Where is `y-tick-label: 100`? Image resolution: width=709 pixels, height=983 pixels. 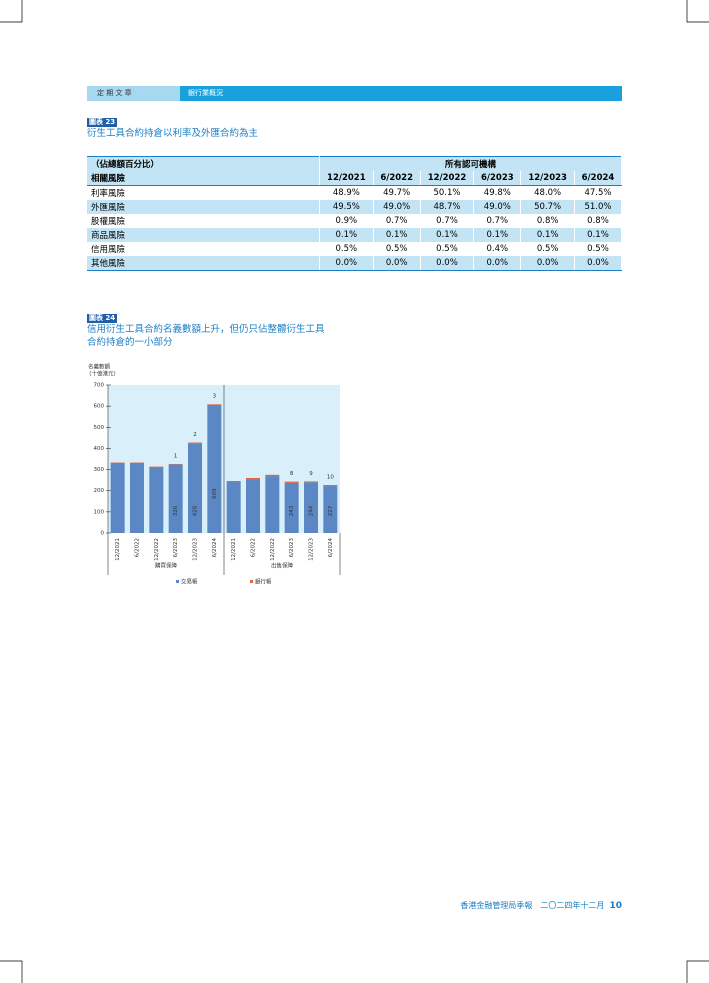
y-tick-label: 100 is located at coordinates (99, 512).